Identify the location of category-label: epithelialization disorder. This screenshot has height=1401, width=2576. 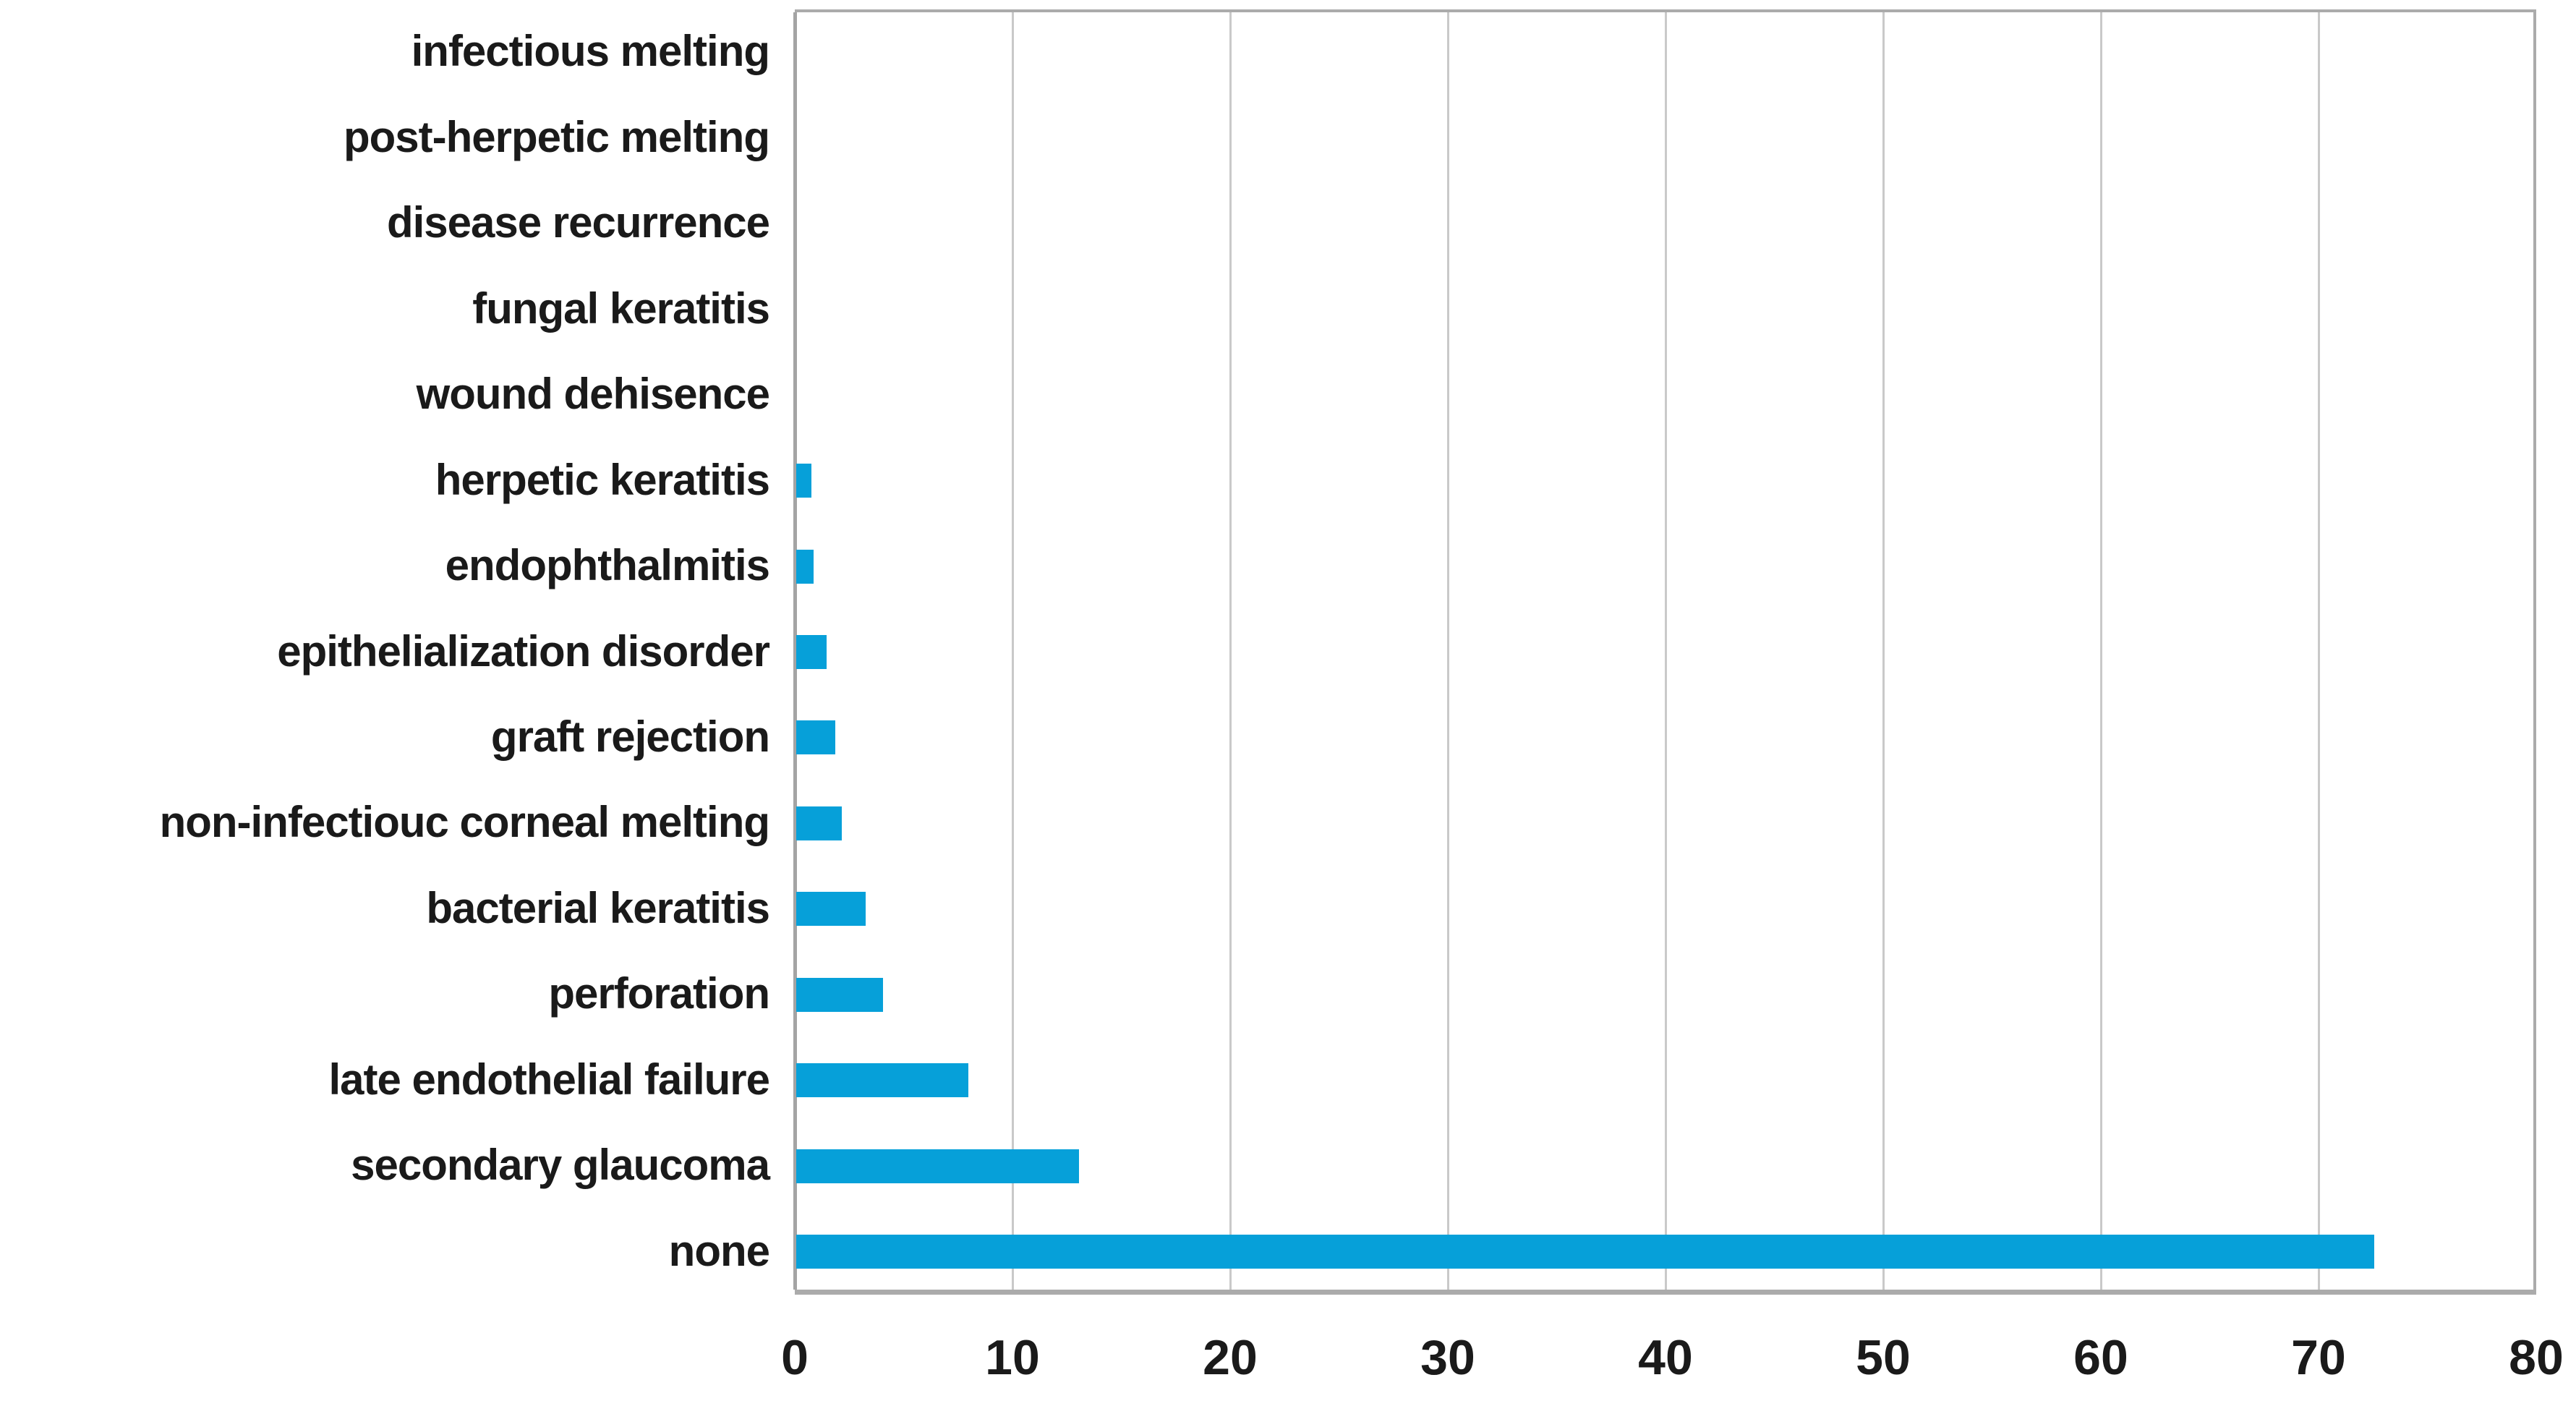
(523, 651).